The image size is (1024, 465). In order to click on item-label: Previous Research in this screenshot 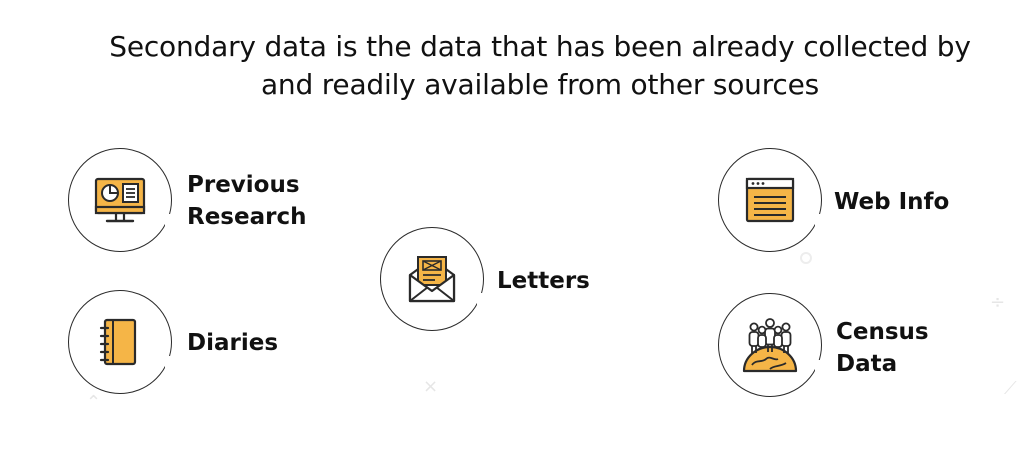, I will do `click(246, 201)`.